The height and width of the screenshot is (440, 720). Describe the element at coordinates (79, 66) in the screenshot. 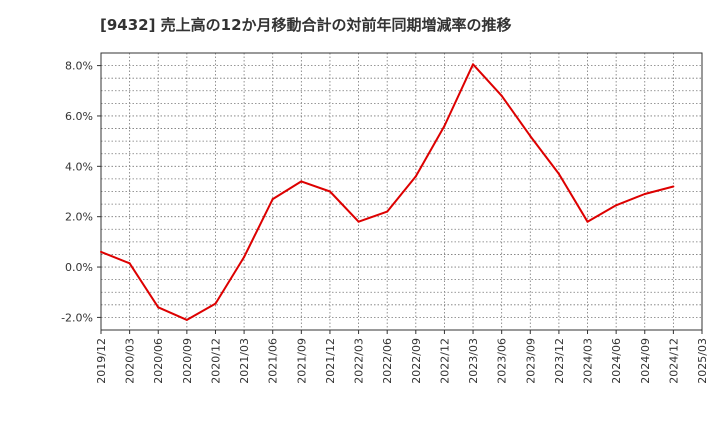

I see `y-tick-label: 8.0%` at that location.